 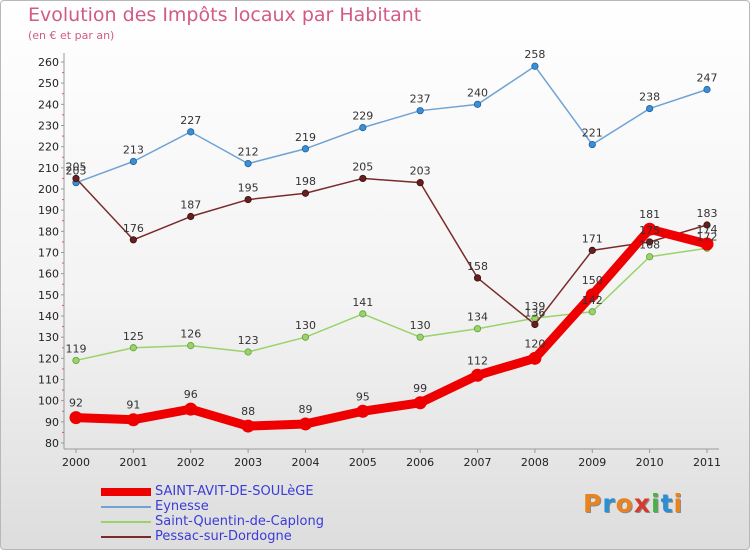 I want to click on data-label: 171, so click(x=592, y=238).